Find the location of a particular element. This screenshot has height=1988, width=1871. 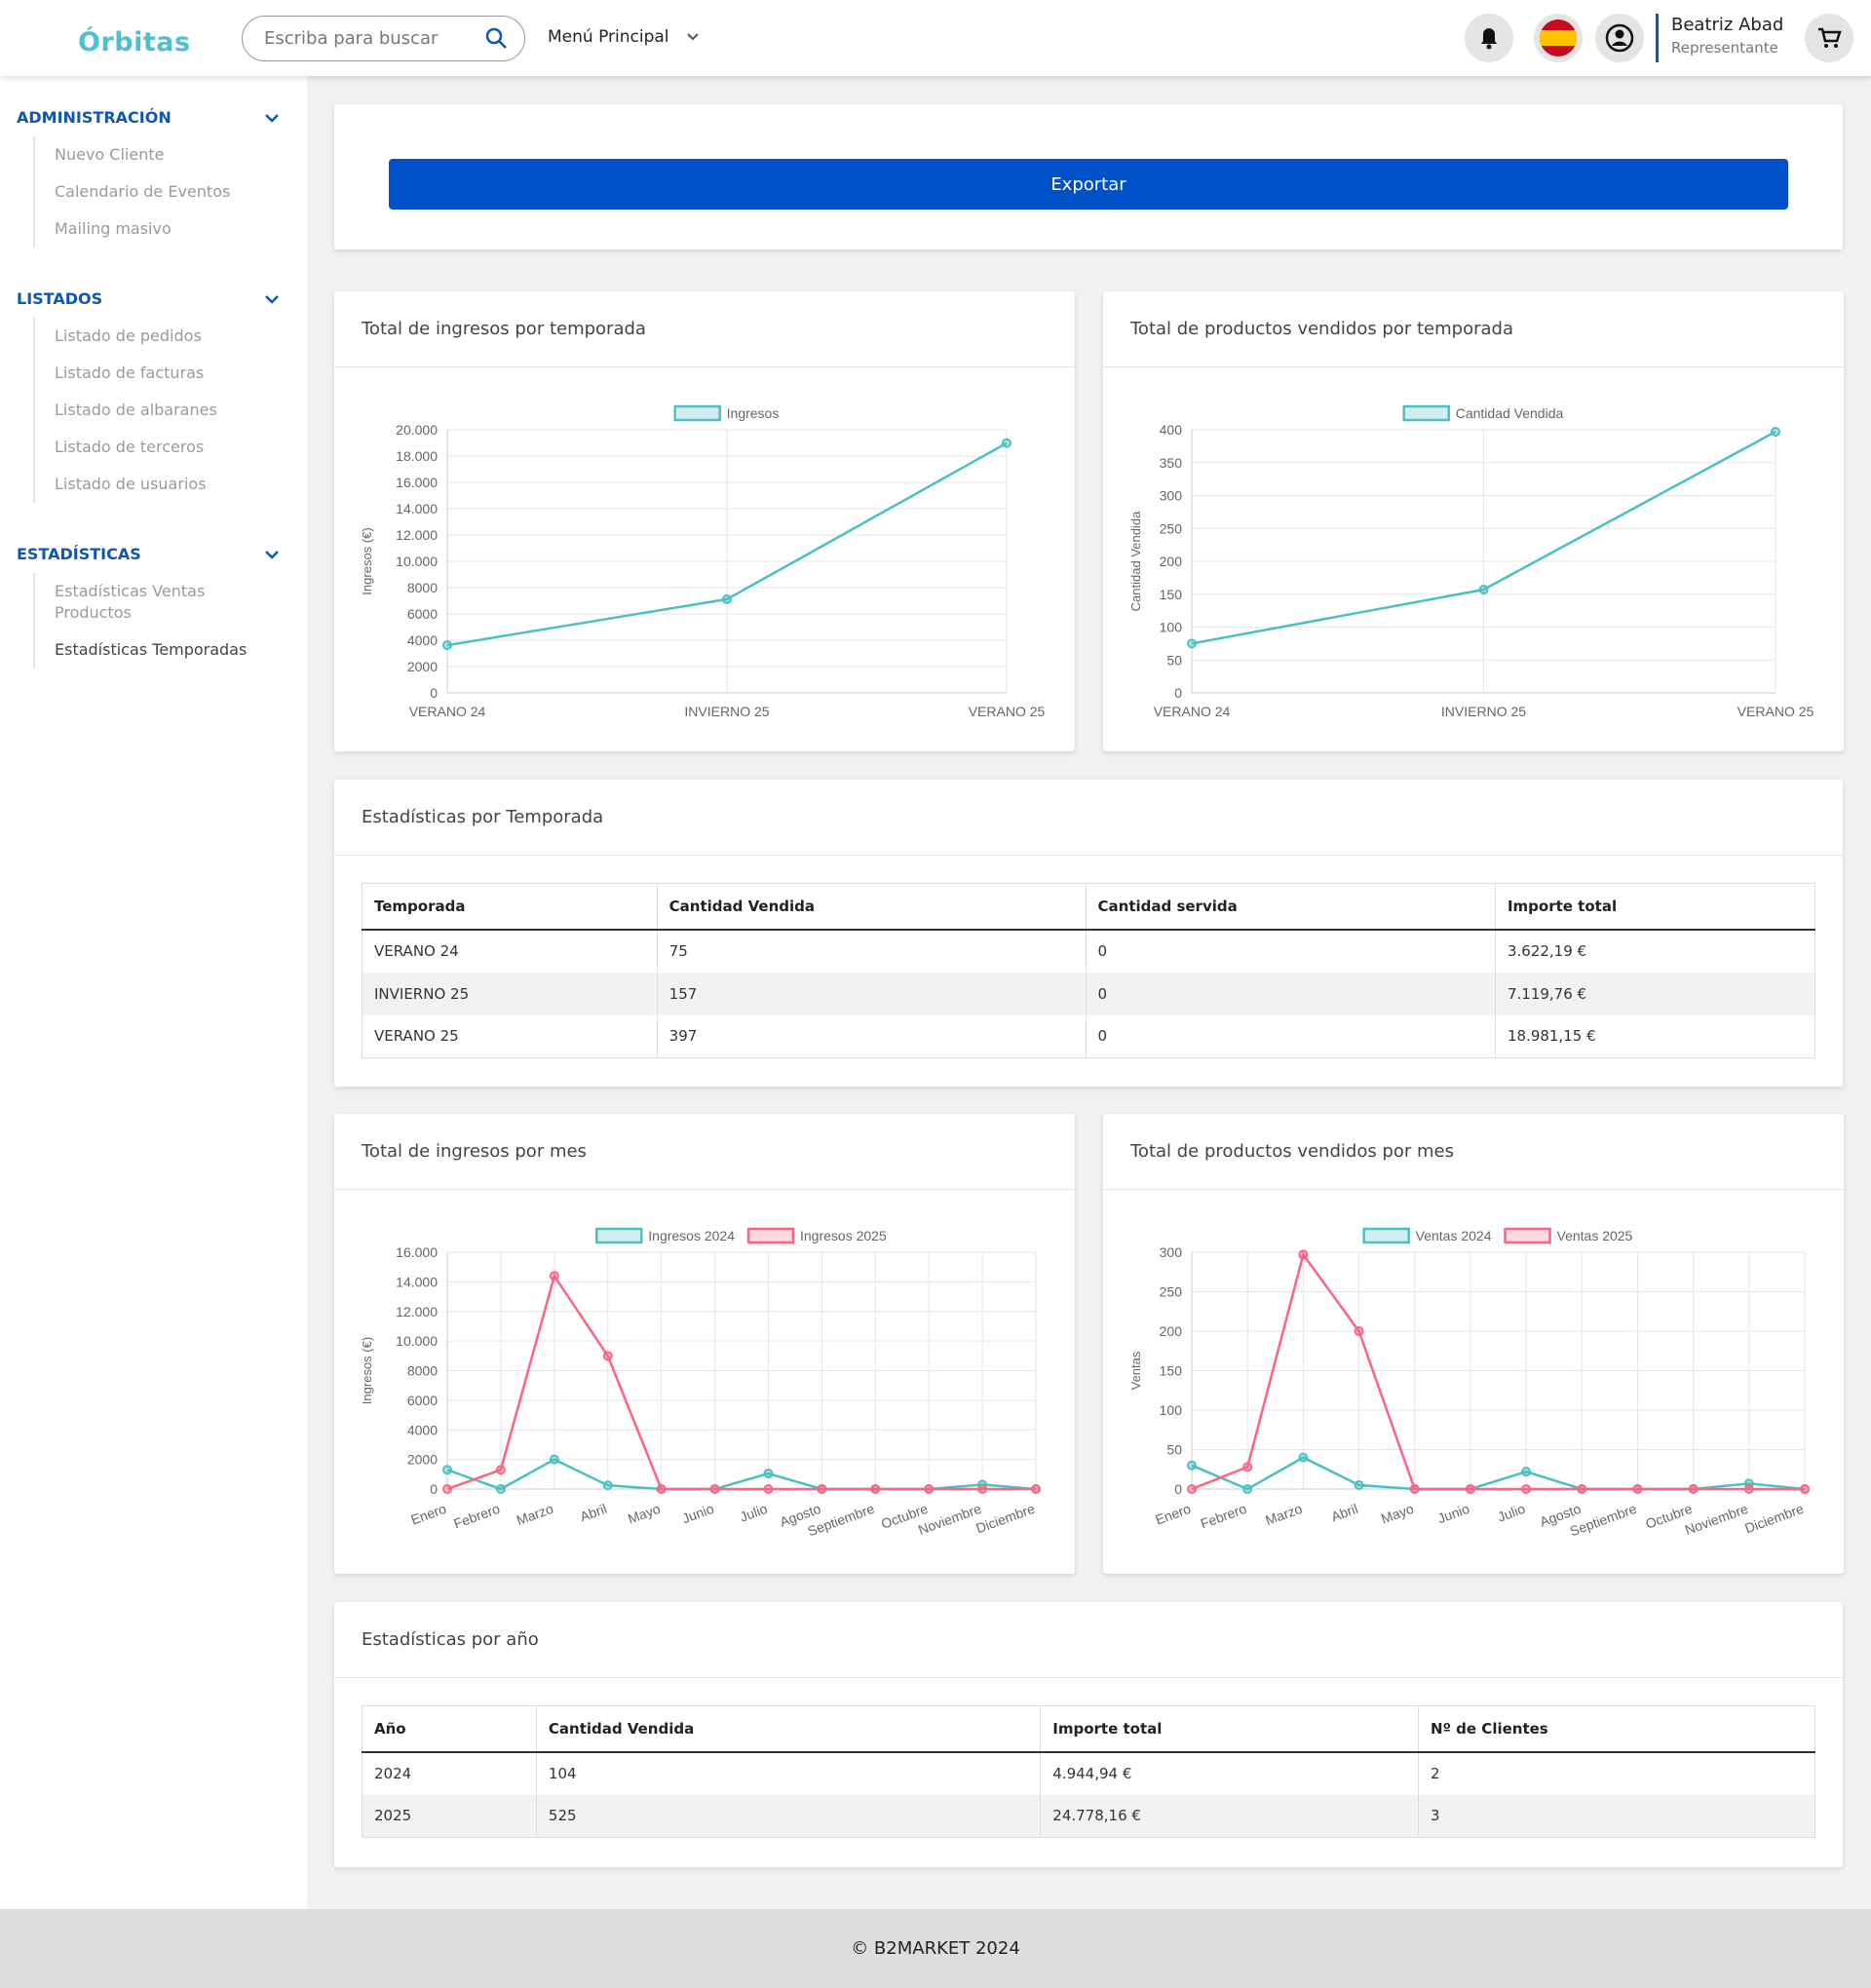

column-header: Nº de Clientes is located at coordinates (1617, 1729).